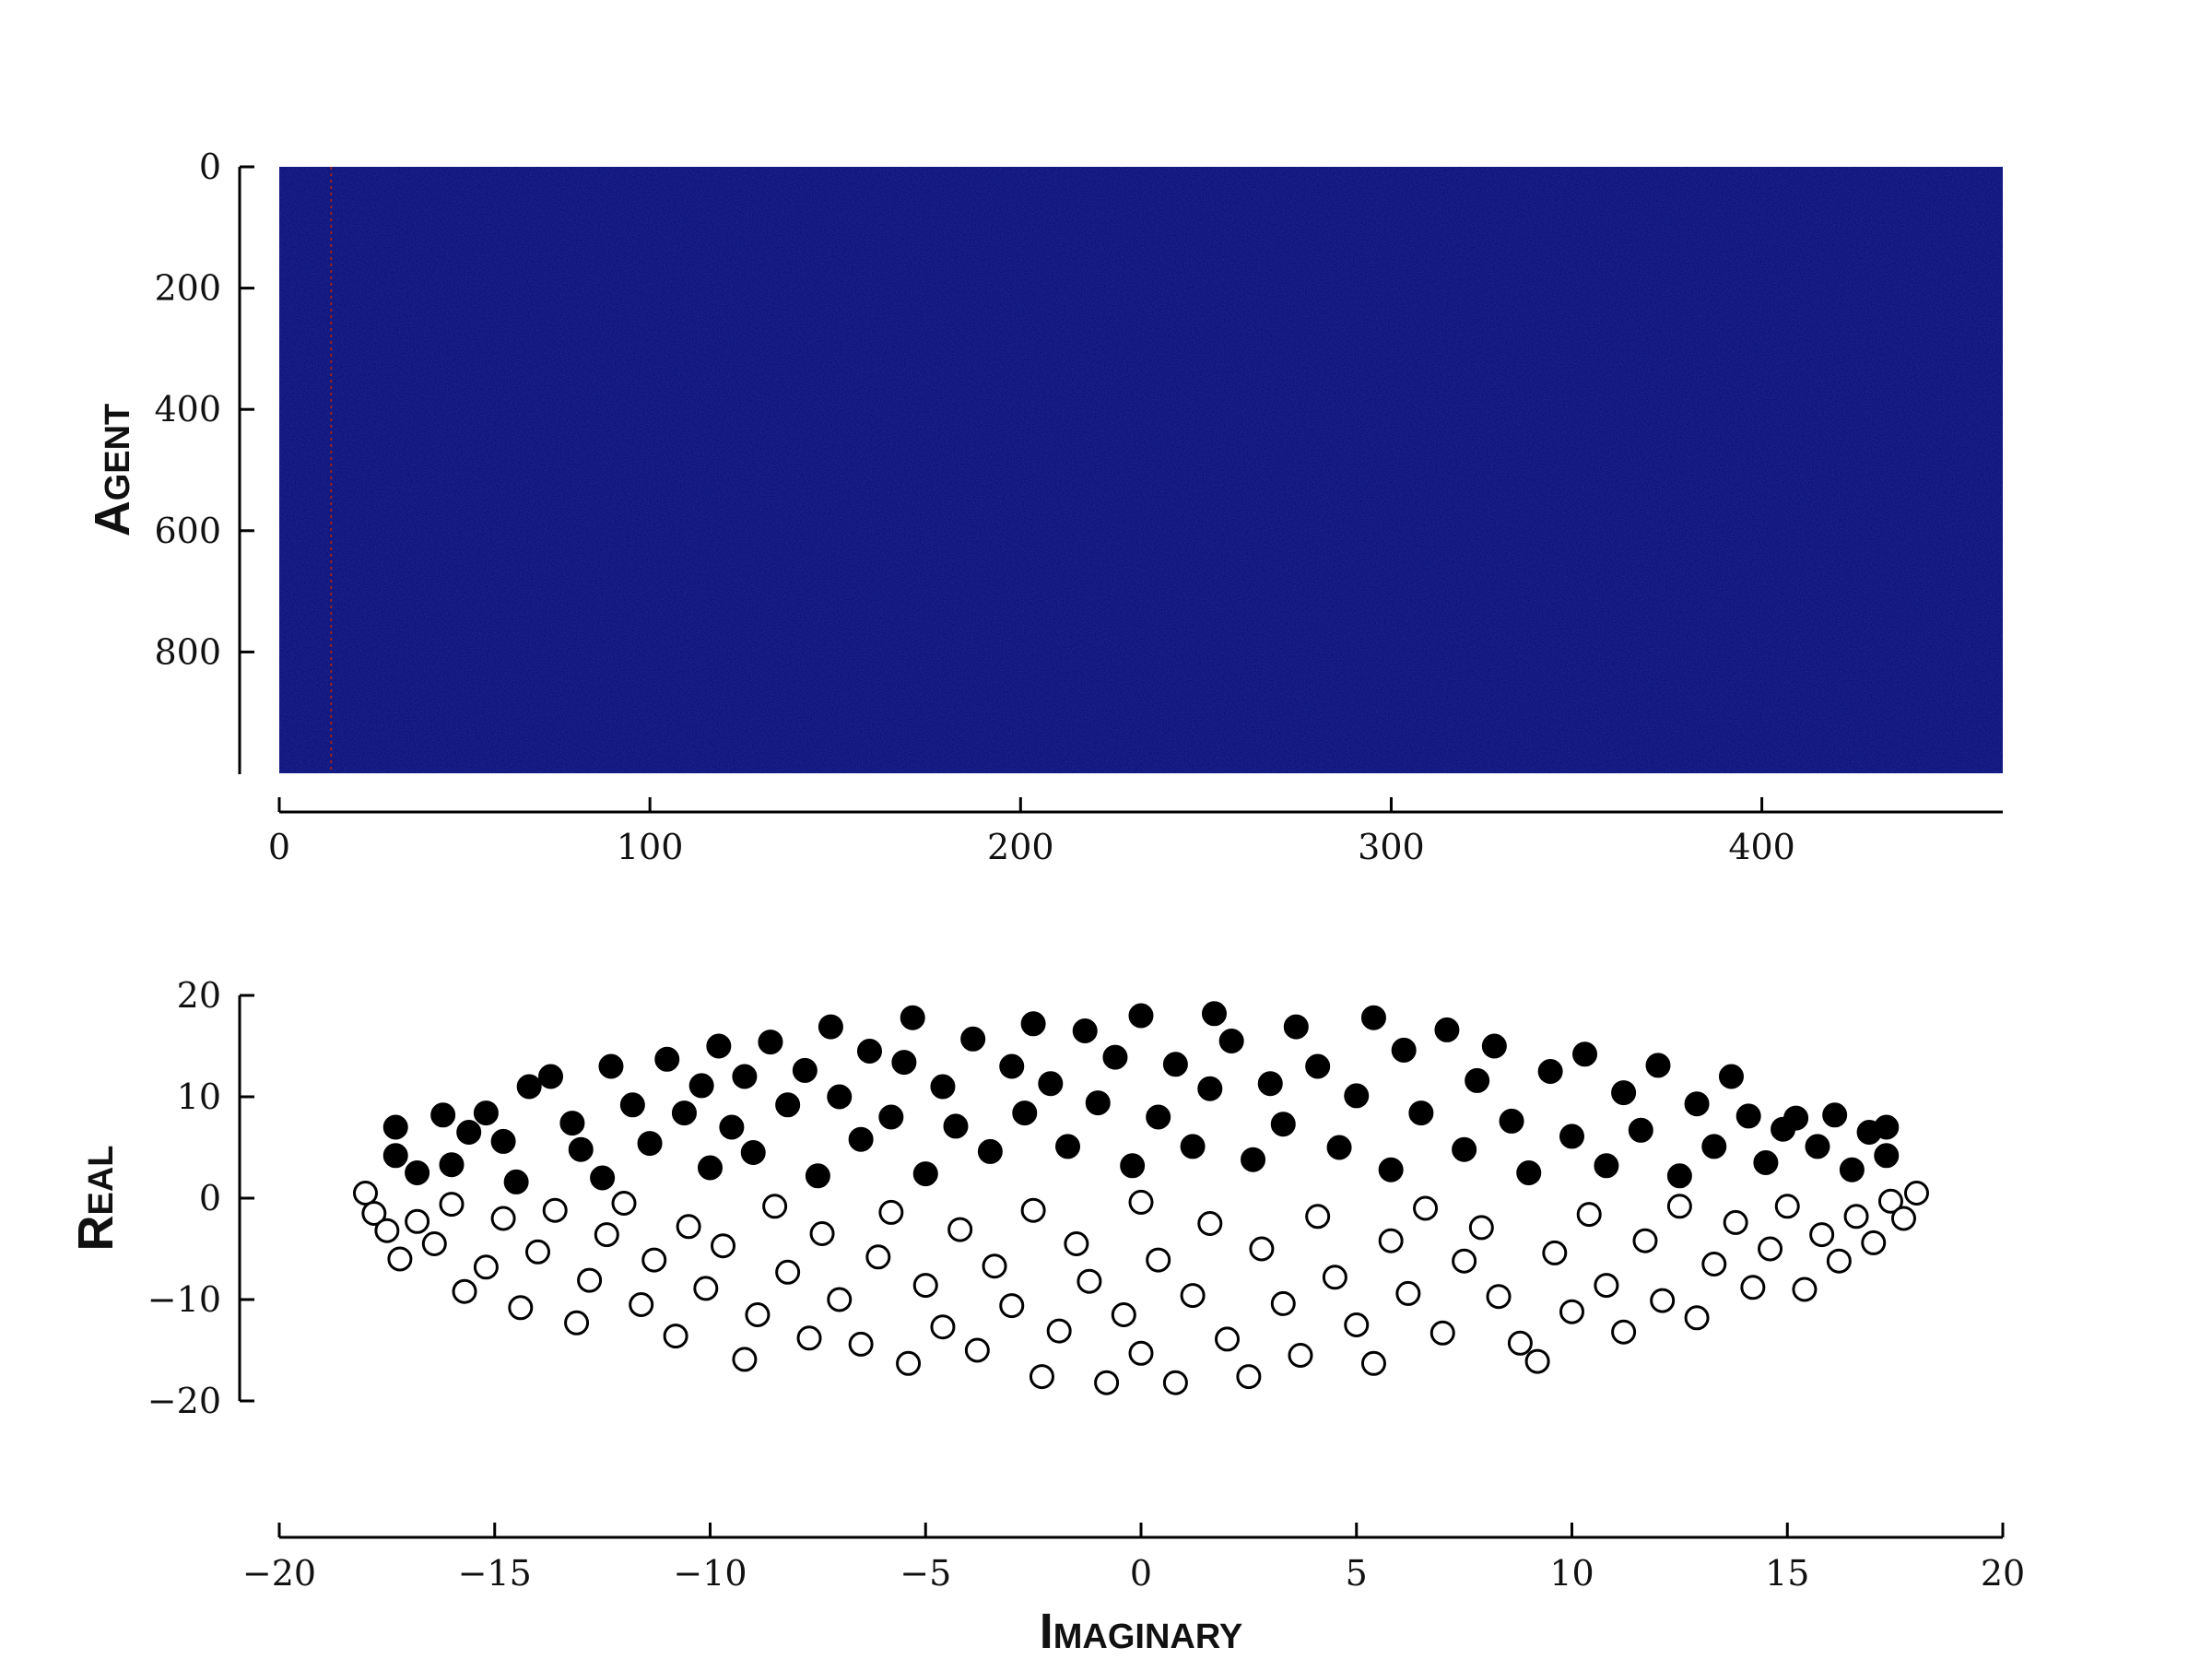 This screenshot has width=2212, height=1659. I want to click on scatter-x-tick-label: 0, so click(1141, 1573).